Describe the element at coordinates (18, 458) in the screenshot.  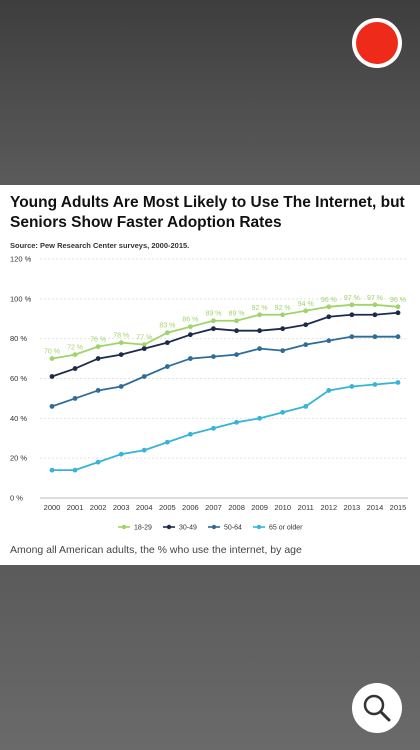
I see `y-tick-label: 20 %` at that location.